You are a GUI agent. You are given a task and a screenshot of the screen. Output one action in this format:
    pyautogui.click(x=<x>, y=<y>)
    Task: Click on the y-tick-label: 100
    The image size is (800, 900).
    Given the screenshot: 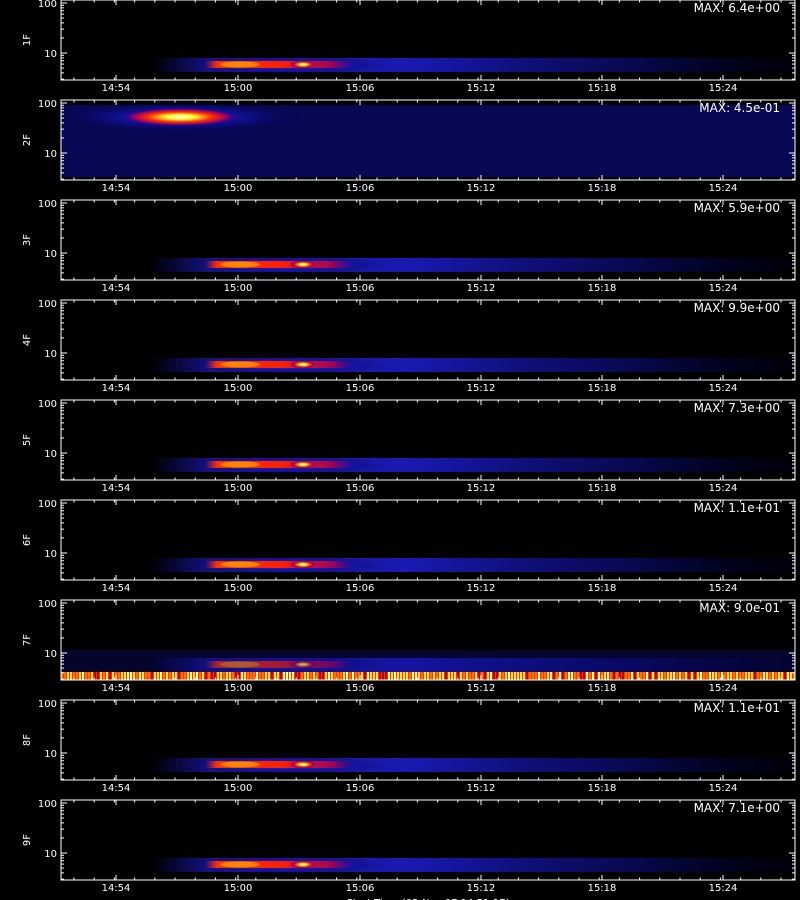 What is the action you would take?
    pyautogui.click(x=47, y=504)
    